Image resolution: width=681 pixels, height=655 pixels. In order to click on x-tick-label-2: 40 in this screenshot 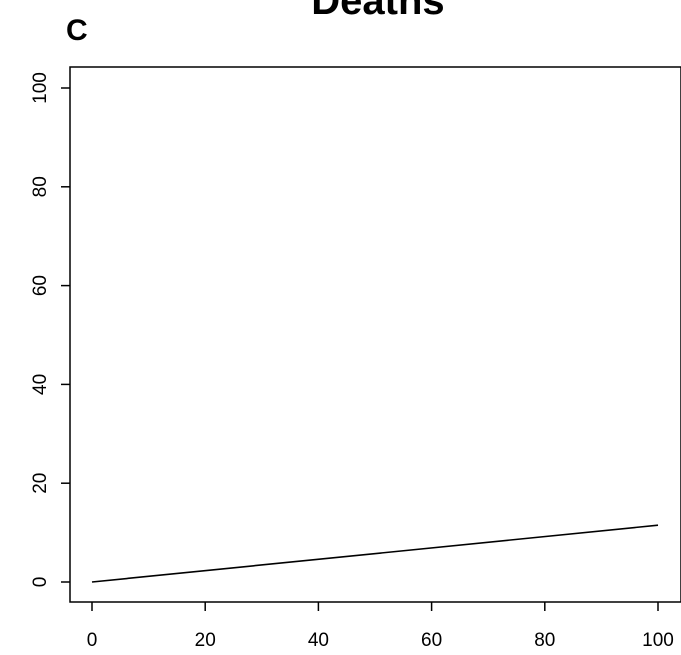, I will do `click(318, 640)`.